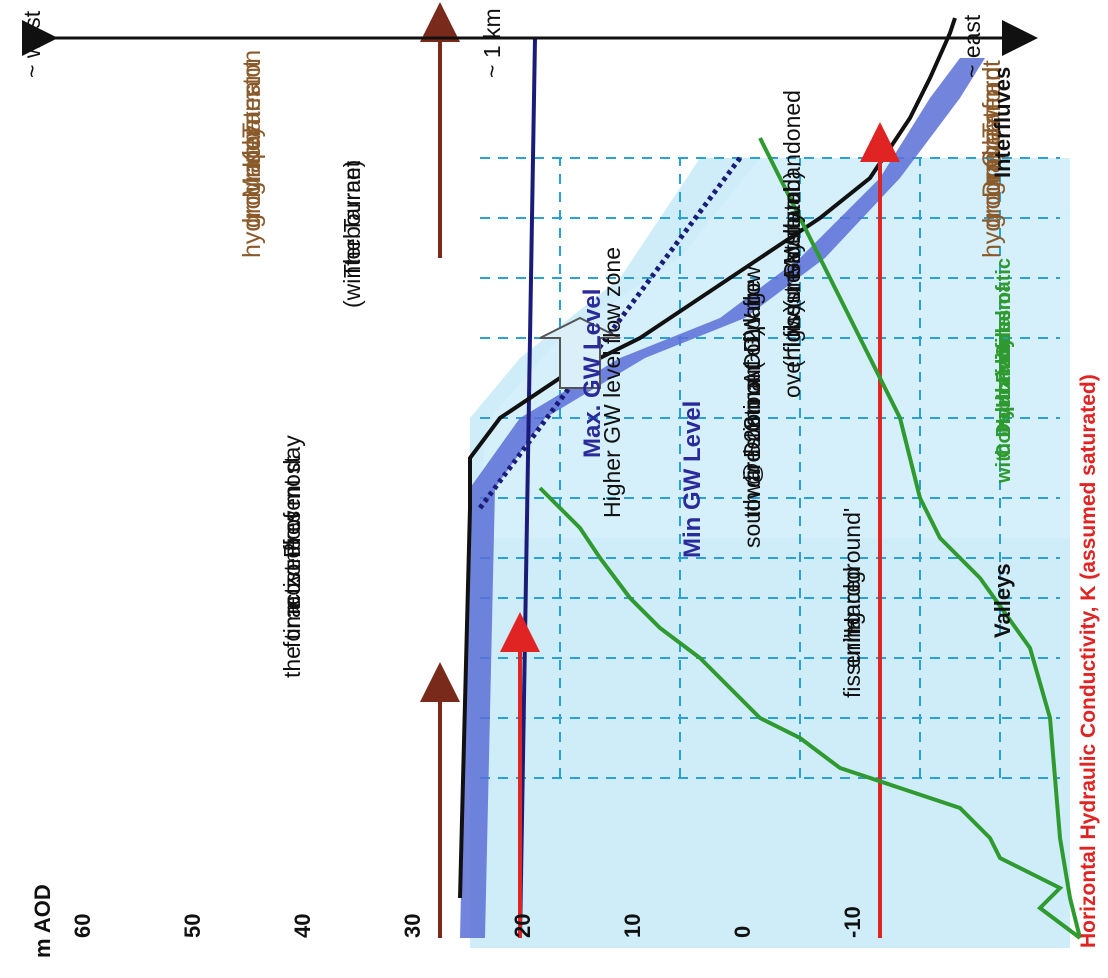 This screenshot has height=978, width=1108. I want to click on hr-line-0: Tarrant, so click(992, 99).